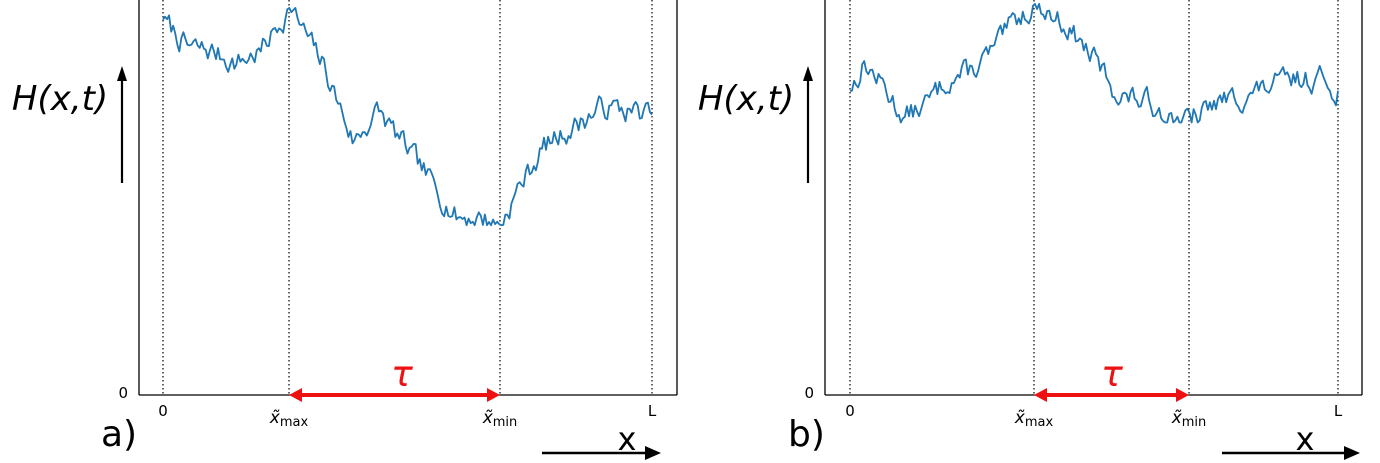 Image resolution: width=1380 pixels, height=463 pixels. I want to click on panel-b-y-arrow, so click(808, 124).